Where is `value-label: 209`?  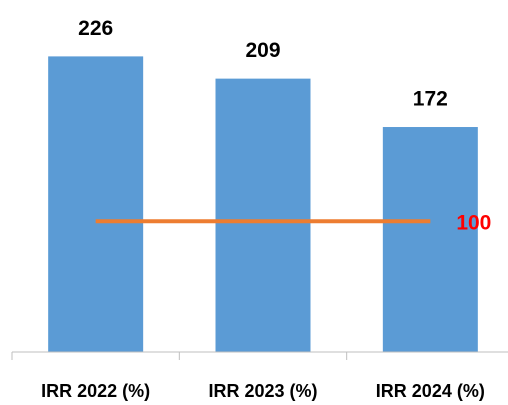 value-label: 209 is located at coordinates (262, 50).